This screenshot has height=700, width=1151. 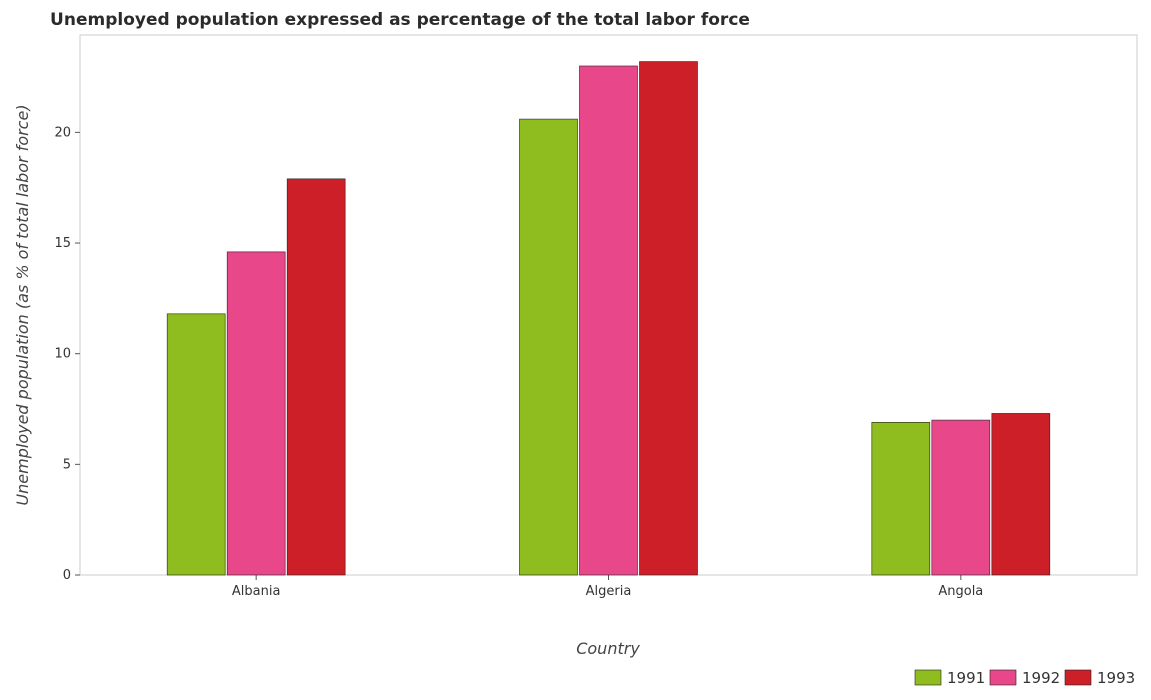 What do you see at coordinates (668, 318) in the screenshot?
I see `bar-algeria-1993` at bounding box center [668, 318].